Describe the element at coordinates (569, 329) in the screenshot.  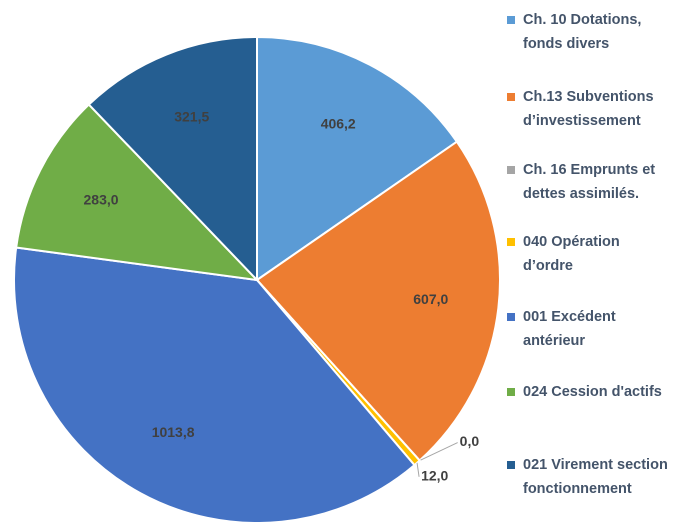
I see `legend-label: 001 Excédent antérieur` at that location.